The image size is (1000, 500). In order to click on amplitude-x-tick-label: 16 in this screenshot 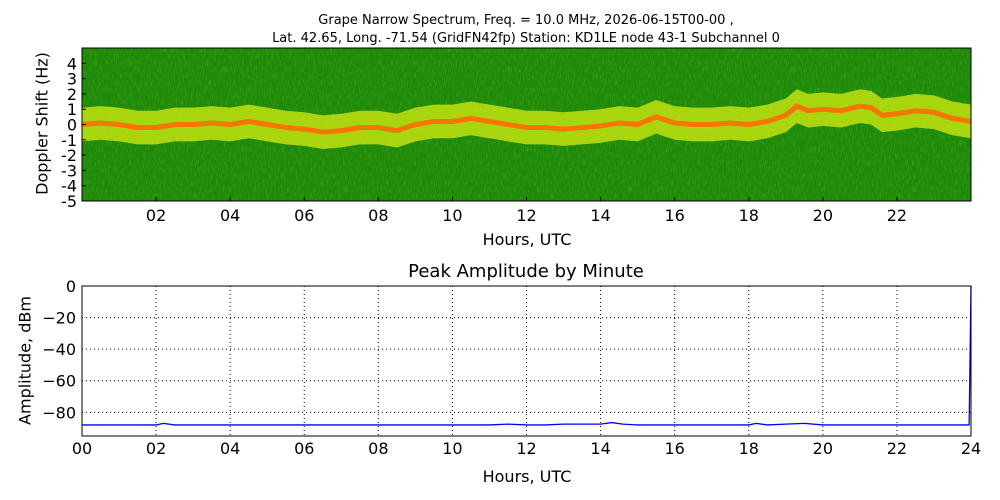, I will do `click(674, 448)`.